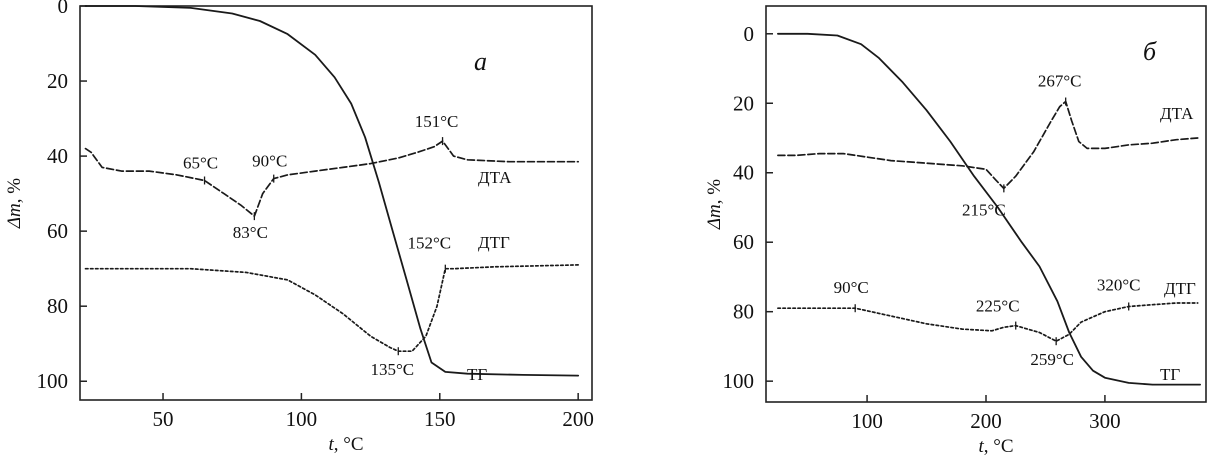 This screenshot has height=457, width=1212. Describe the element at coordinates (480, 61) in the screenshot. I see `panel-label: а` at that location.